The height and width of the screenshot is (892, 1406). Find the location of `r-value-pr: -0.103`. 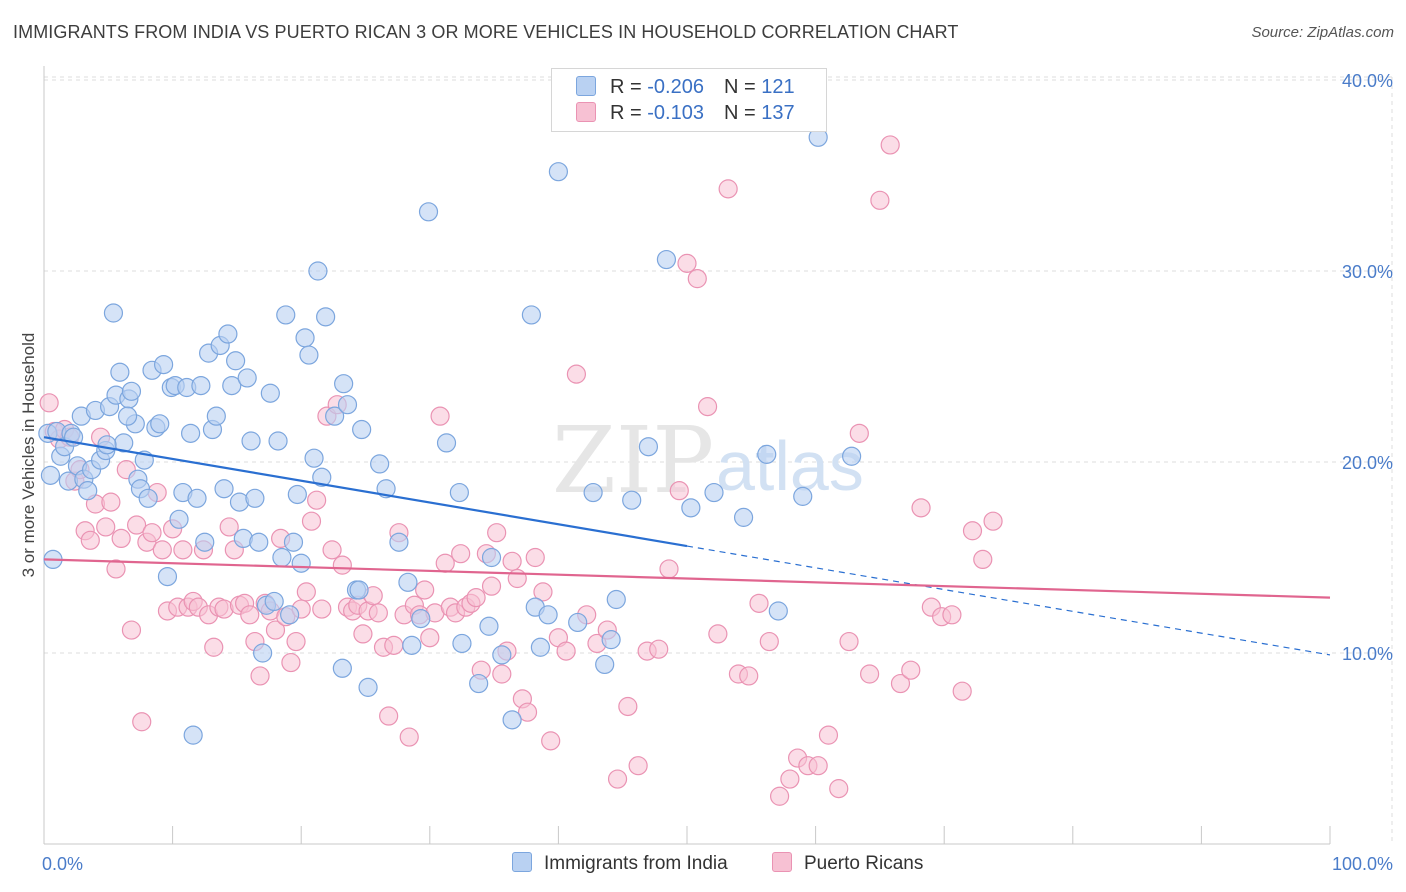

r-value-pr: -0.103 is located at coordinates (675, 113).